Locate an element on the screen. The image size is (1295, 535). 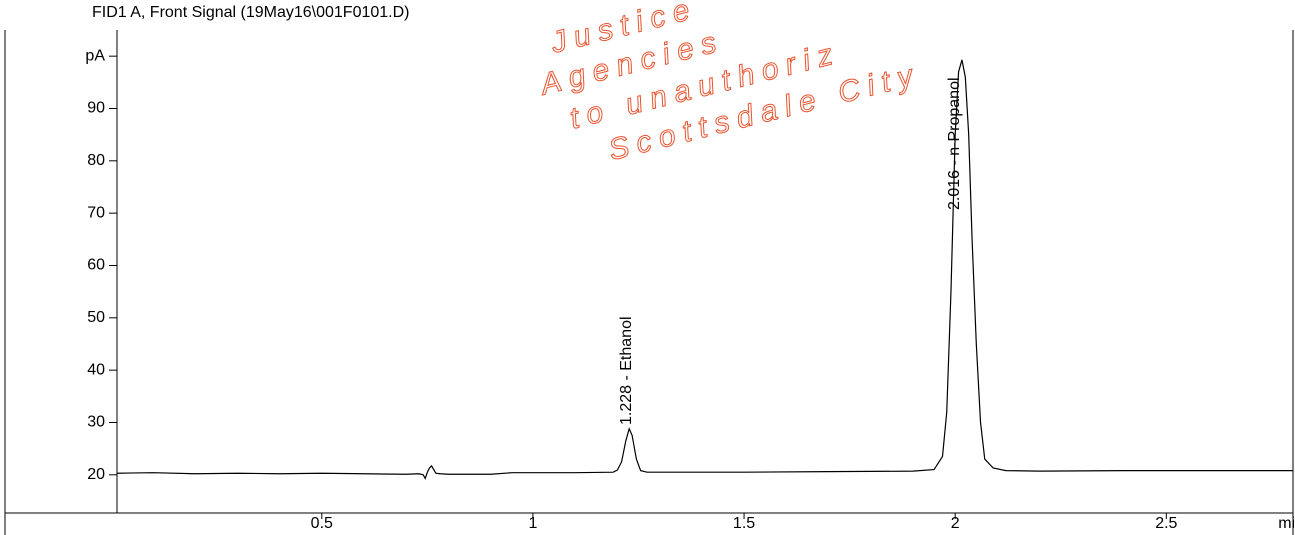
x-tick-label: 1 is located at coordinates (532, 523).